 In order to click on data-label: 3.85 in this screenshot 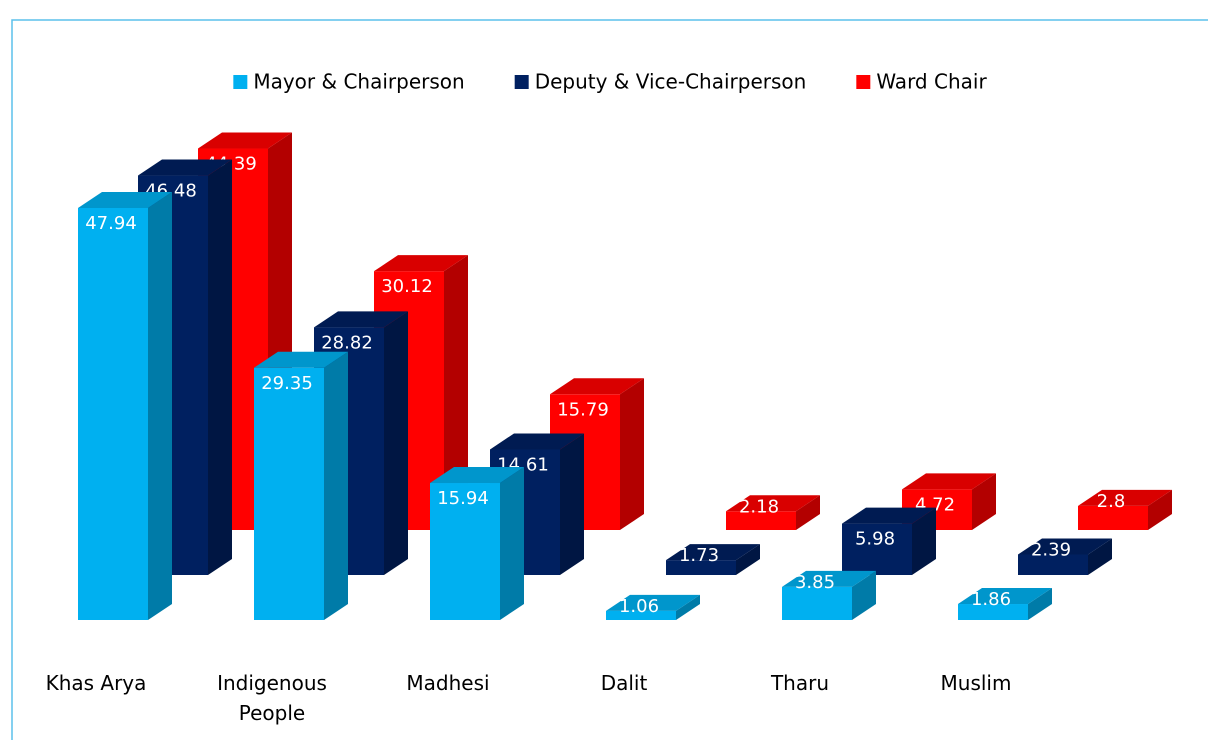, I will do `click(815, 582)`.